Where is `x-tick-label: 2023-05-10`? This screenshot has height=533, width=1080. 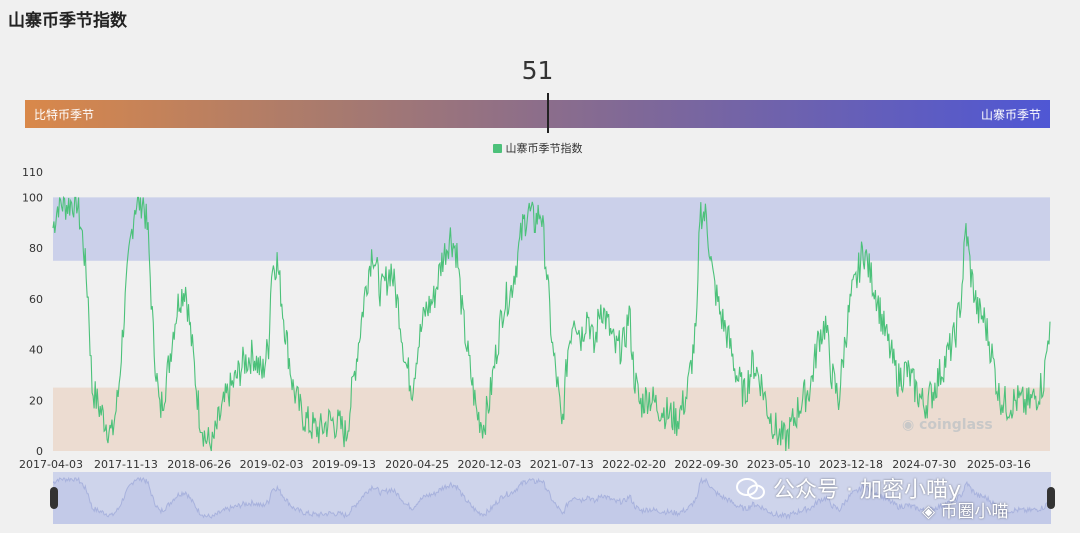
x-tick-label: 2023-05-10 is located at coordinates (779, 464).